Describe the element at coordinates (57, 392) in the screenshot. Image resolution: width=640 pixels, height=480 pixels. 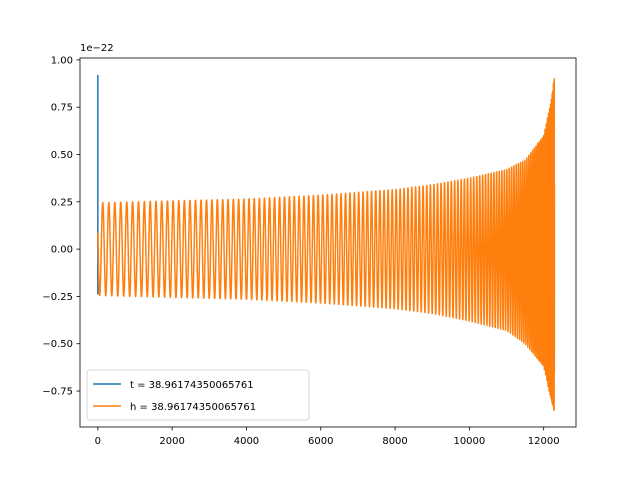
I see `y-tick-label: −0.75` at that location.